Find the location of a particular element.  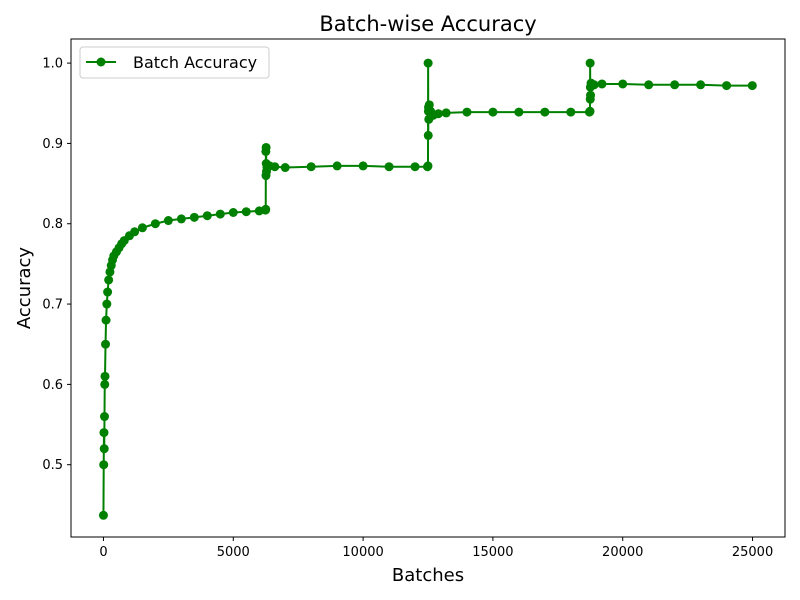

y-tick-label: 0.7 is located at coordinates (52, 305).